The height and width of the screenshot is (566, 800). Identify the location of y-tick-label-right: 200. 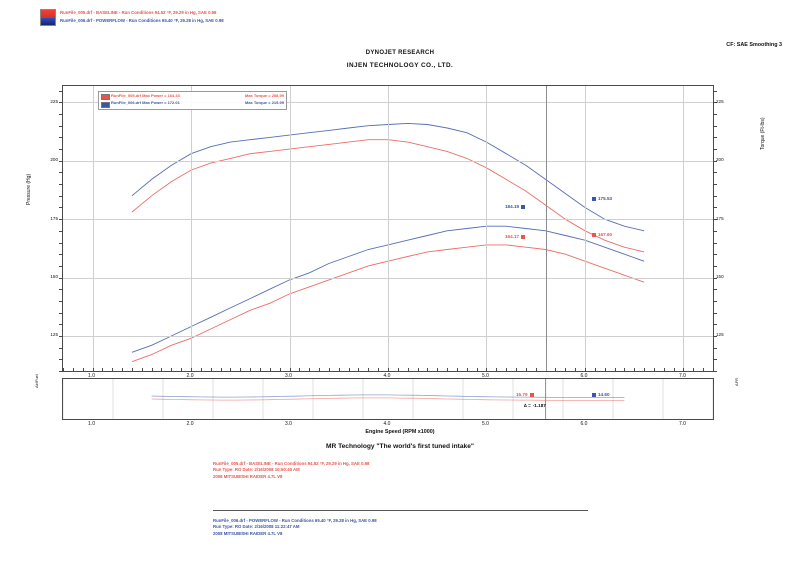
(720, 160).